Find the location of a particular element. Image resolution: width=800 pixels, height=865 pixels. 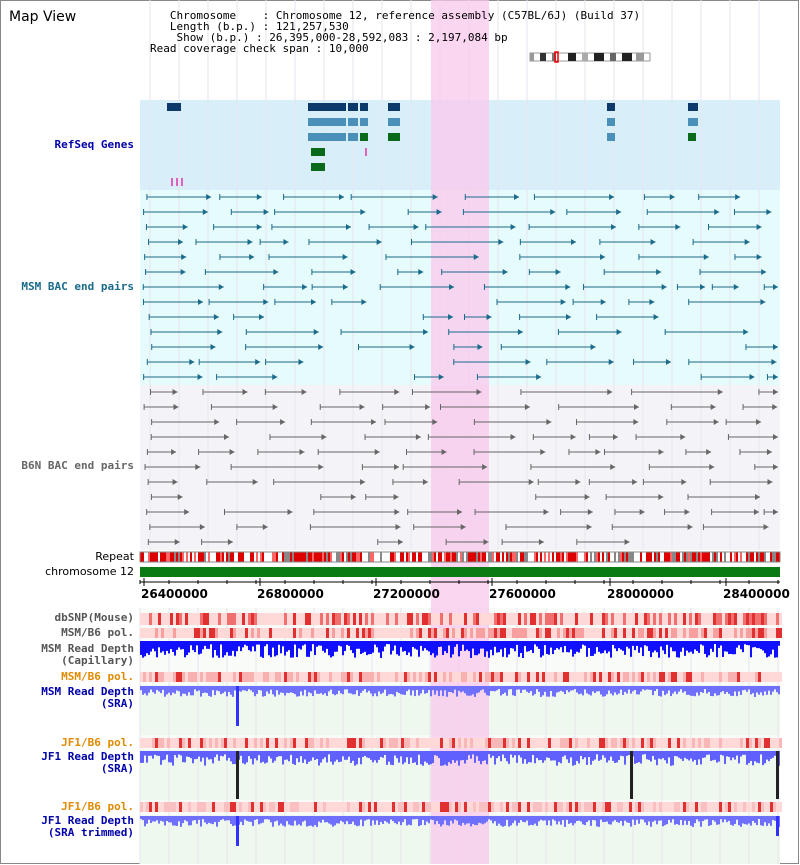

ruler-tick-2: 27200000 is located at coordinates (406, 594).